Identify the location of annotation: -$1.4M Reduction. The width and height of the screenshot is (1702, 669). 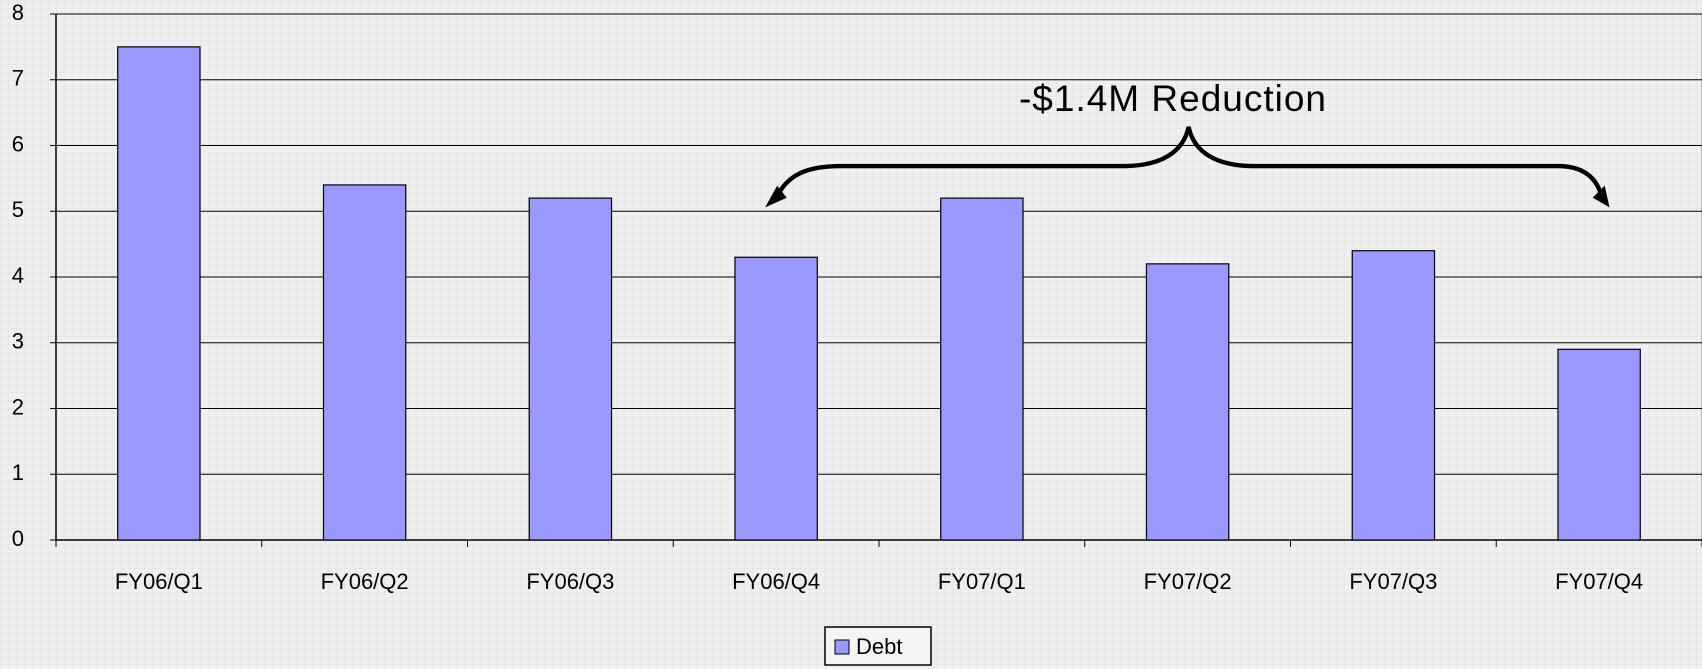
(1173, 98).